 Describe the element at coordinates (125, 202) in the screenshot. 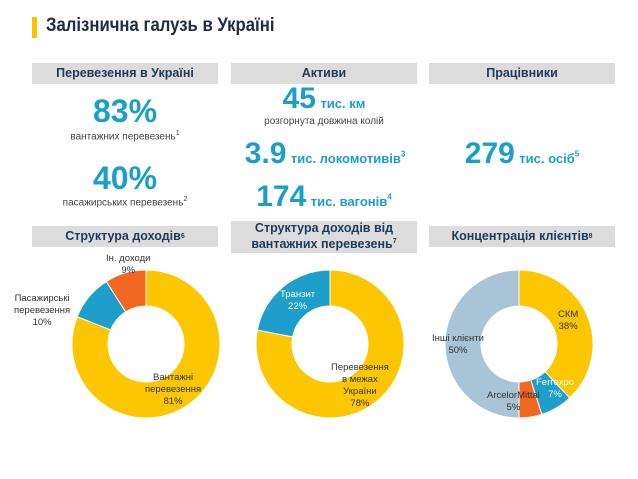

I see `passenger-share-label: пасажирських перевезень2` at that location.